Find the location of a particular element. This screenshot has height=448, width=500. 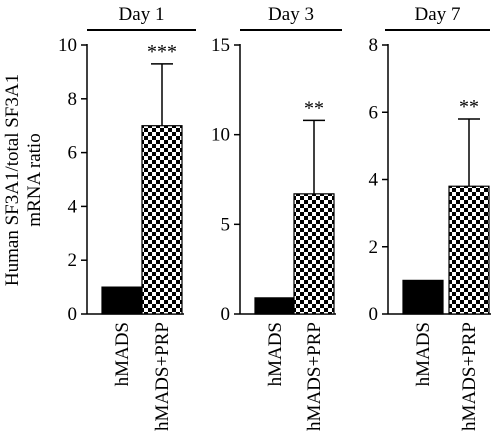

y-axis-label: Human SF3A1/total SF3A1mRNA ratio is located at coordinates (23, 180).